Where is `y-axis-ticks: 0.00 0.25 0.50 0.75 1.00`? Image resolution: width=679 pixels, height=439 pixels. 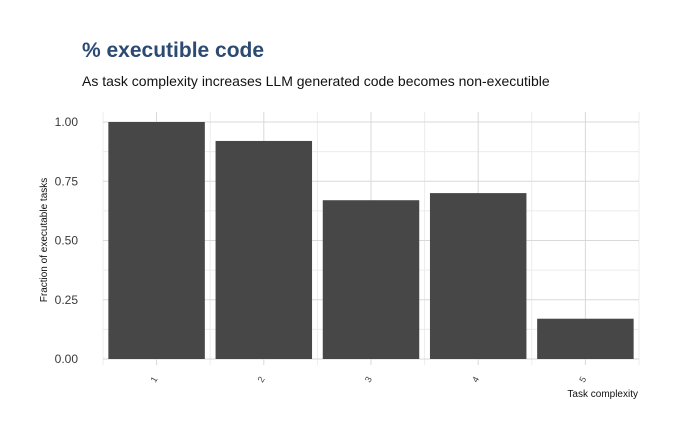 y-axis-ticks: 0.00 0.25 0.50 0.75 1.00 is located at coordinates (67, 240).